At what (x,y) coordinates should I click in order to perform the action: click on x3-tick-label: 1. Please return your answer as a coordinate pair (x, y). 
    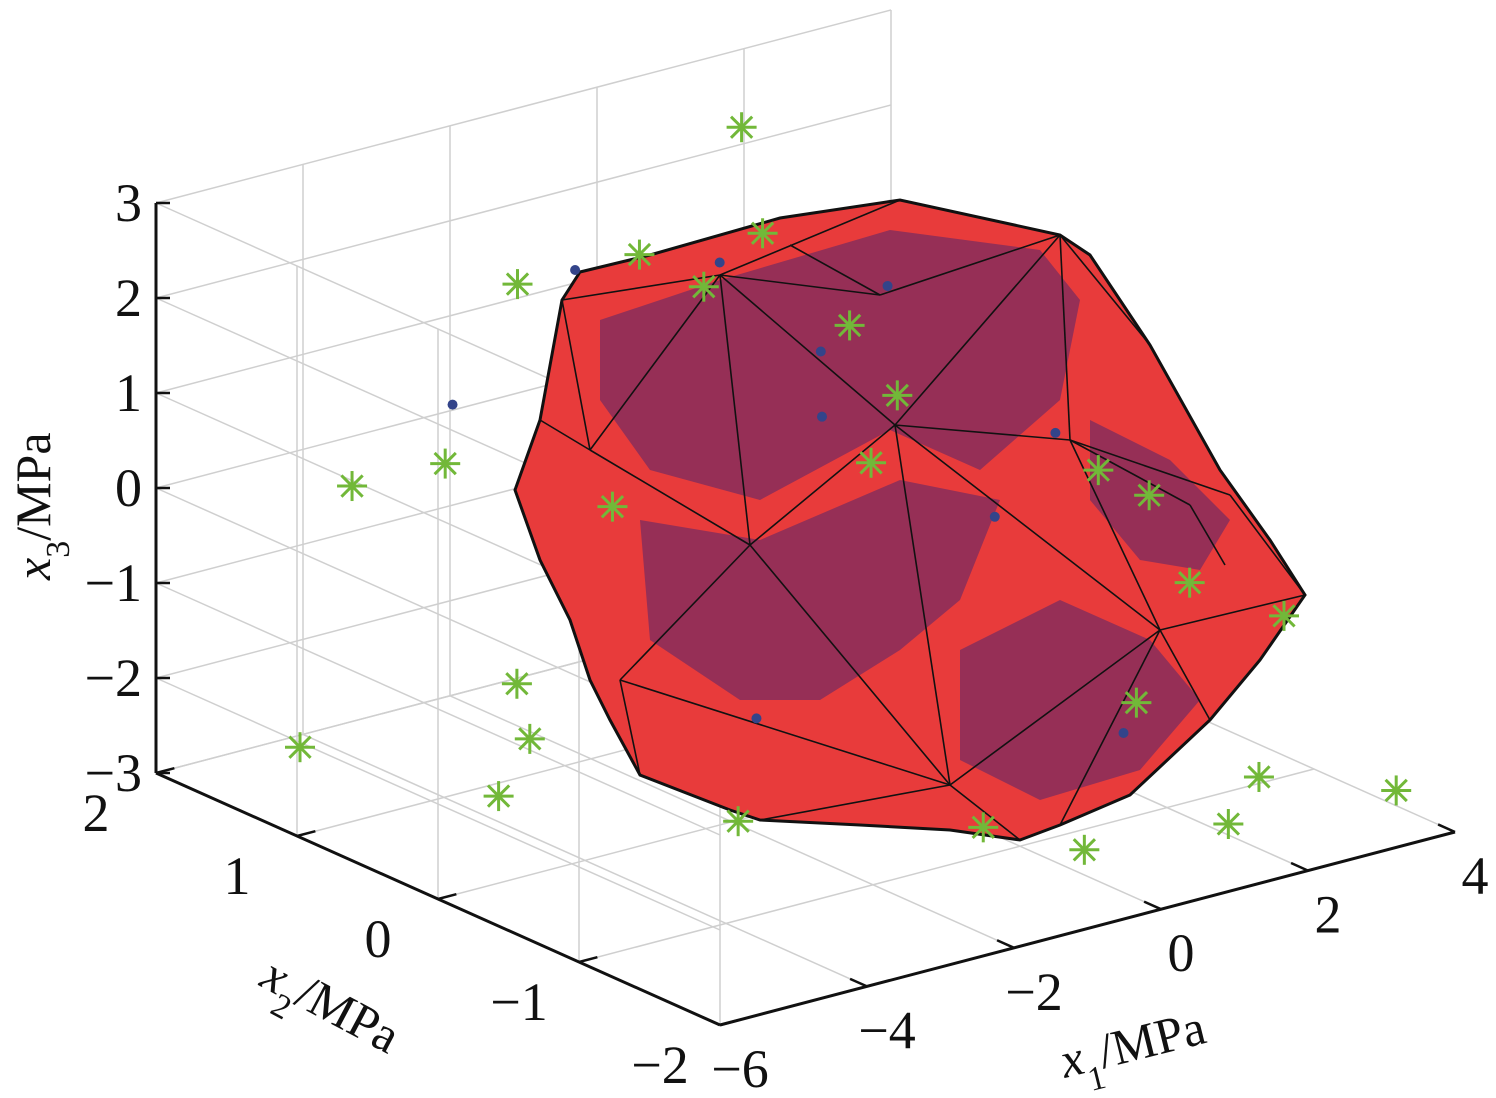
    Looking at the image, I should click on (128, 393).